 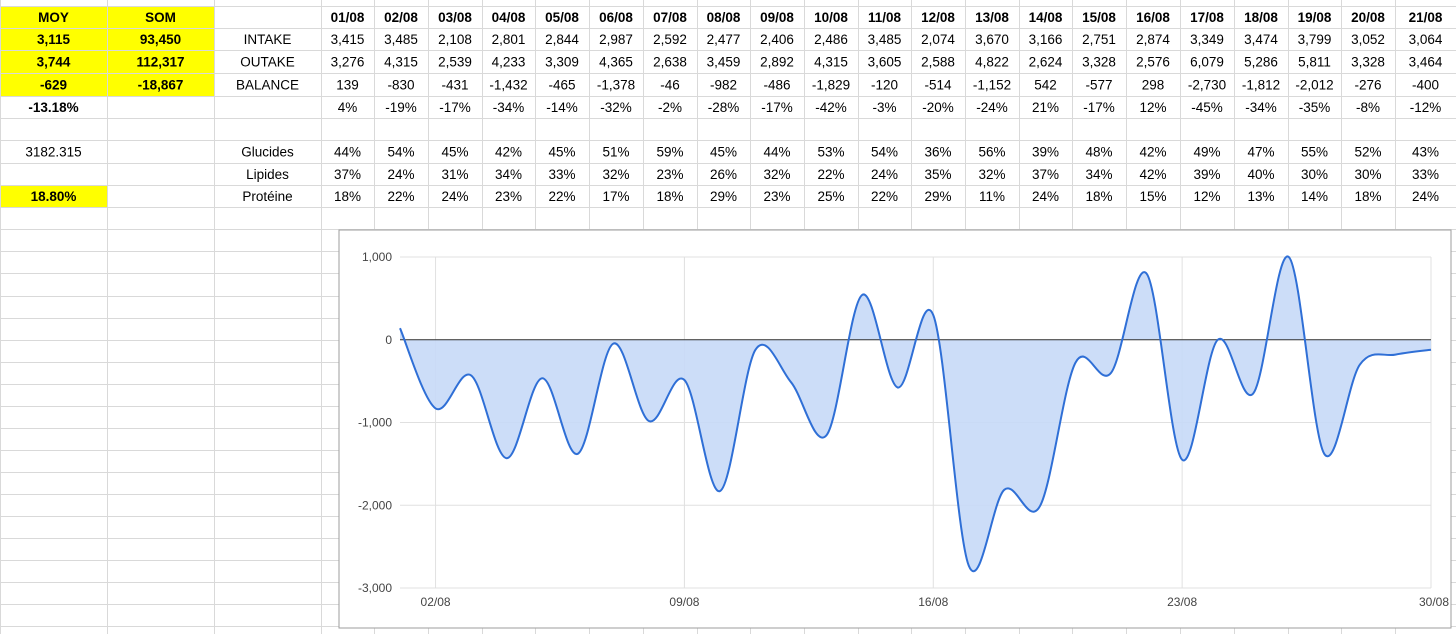 I want to click on table-cell: 2,576, so click(x=1153, y=62).